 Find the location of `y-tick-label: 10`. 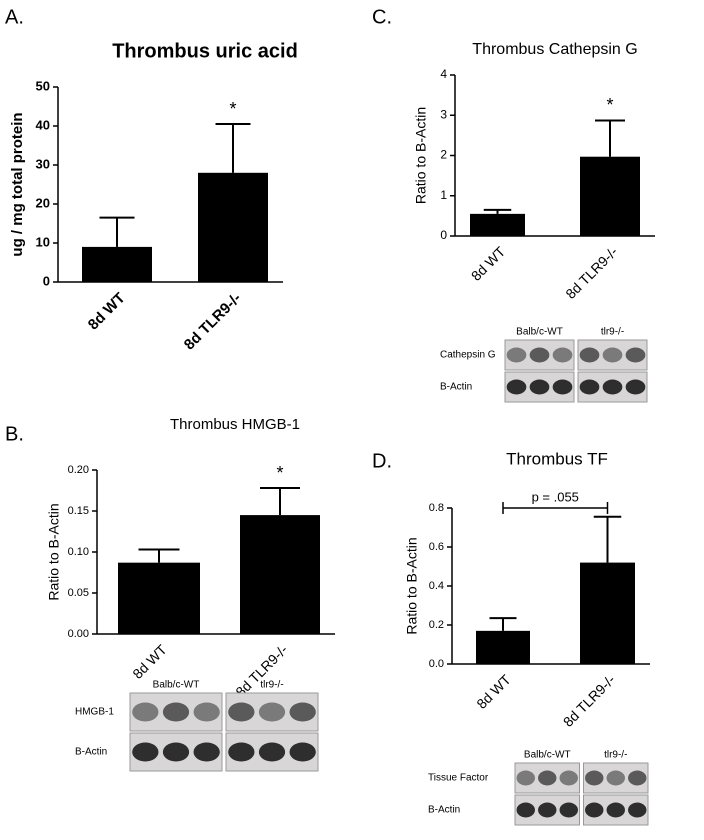

y-tick-label: 10 is located at coordinates (43, 241).